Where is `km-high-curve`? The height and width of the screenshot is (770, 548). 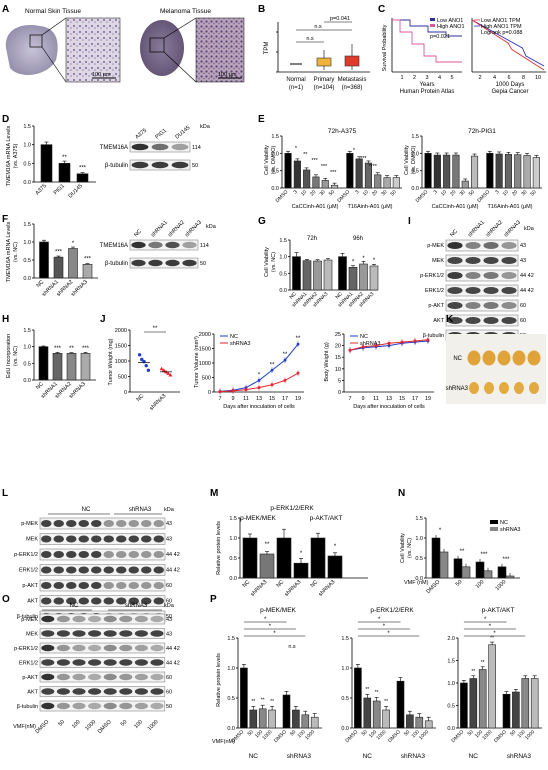 km-high-curve is located at coordinates (427, 41).